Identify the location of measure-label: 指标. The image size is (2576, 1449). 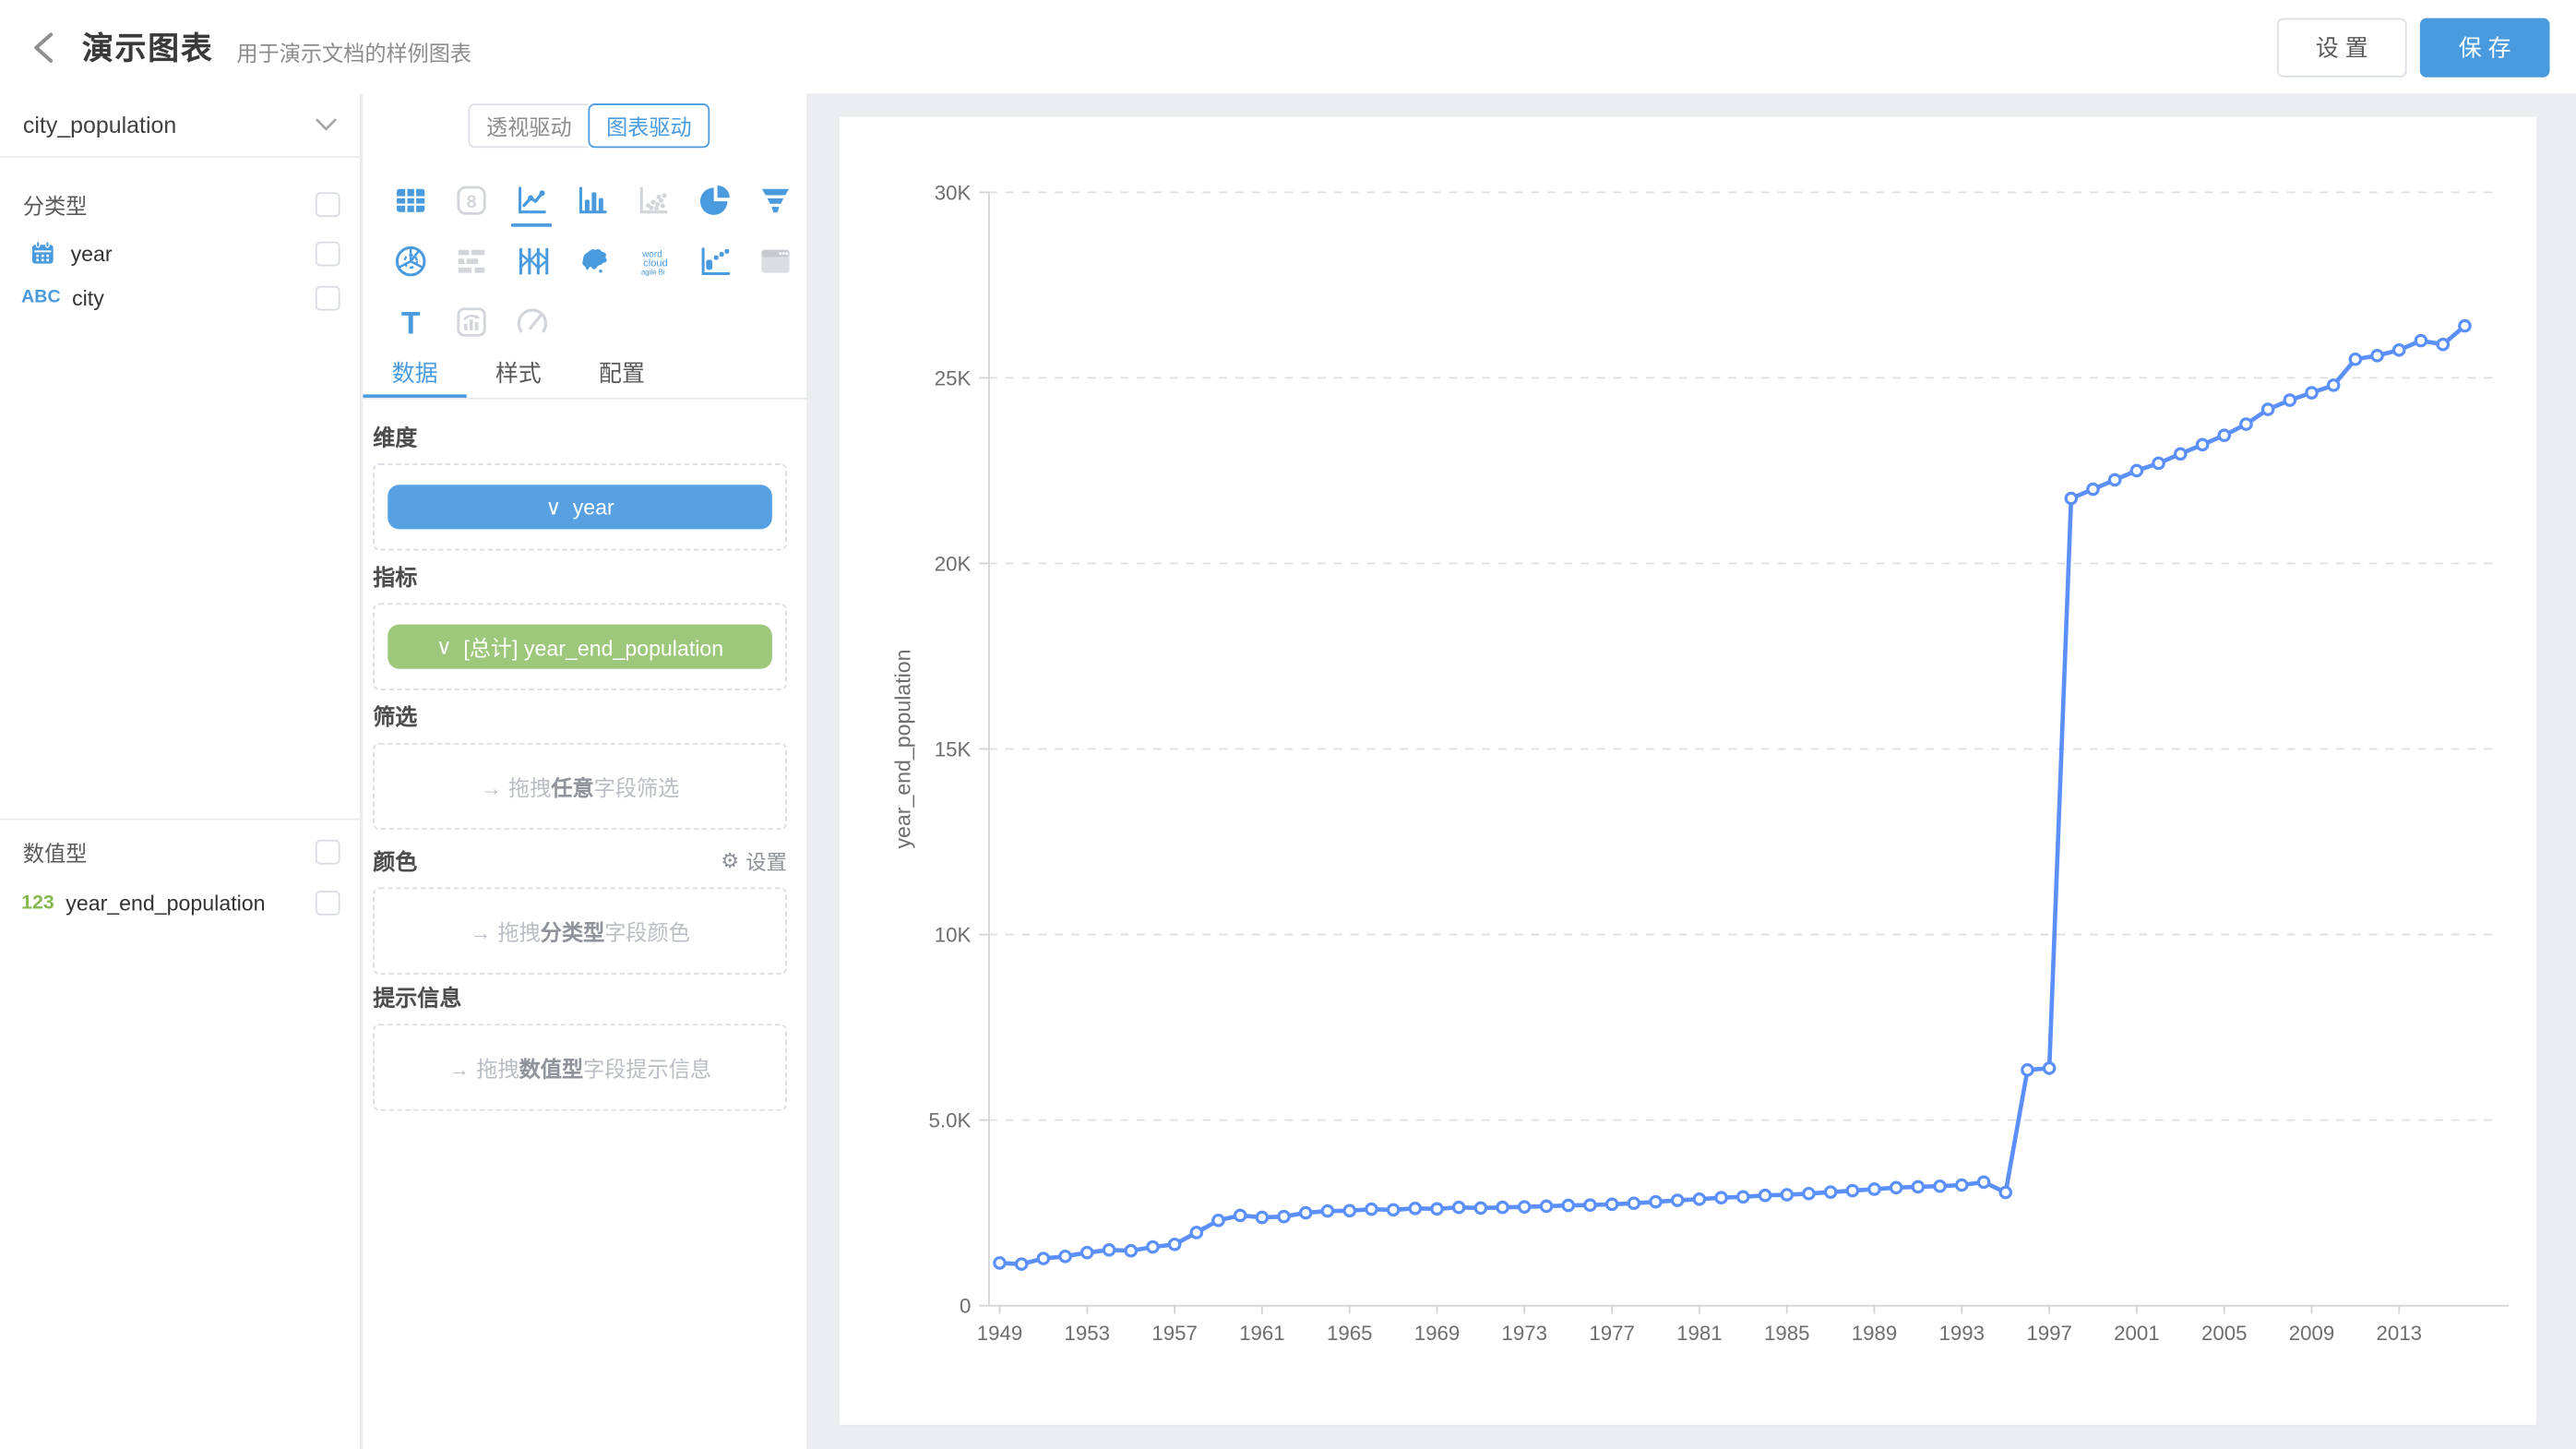
(395, 578).